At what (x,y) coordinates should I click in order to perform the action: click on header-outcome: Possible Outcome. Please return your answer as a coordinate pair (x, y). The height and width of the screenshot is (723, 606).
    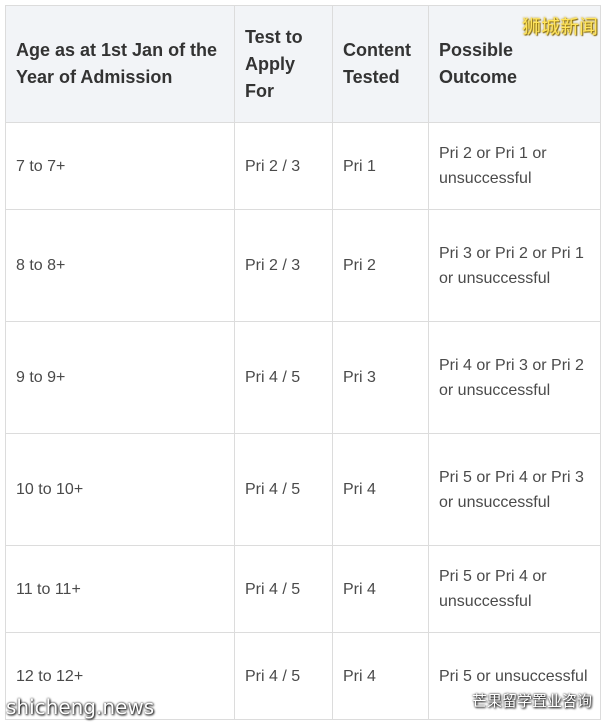
    Looking at the image, I should click on (514, 64).